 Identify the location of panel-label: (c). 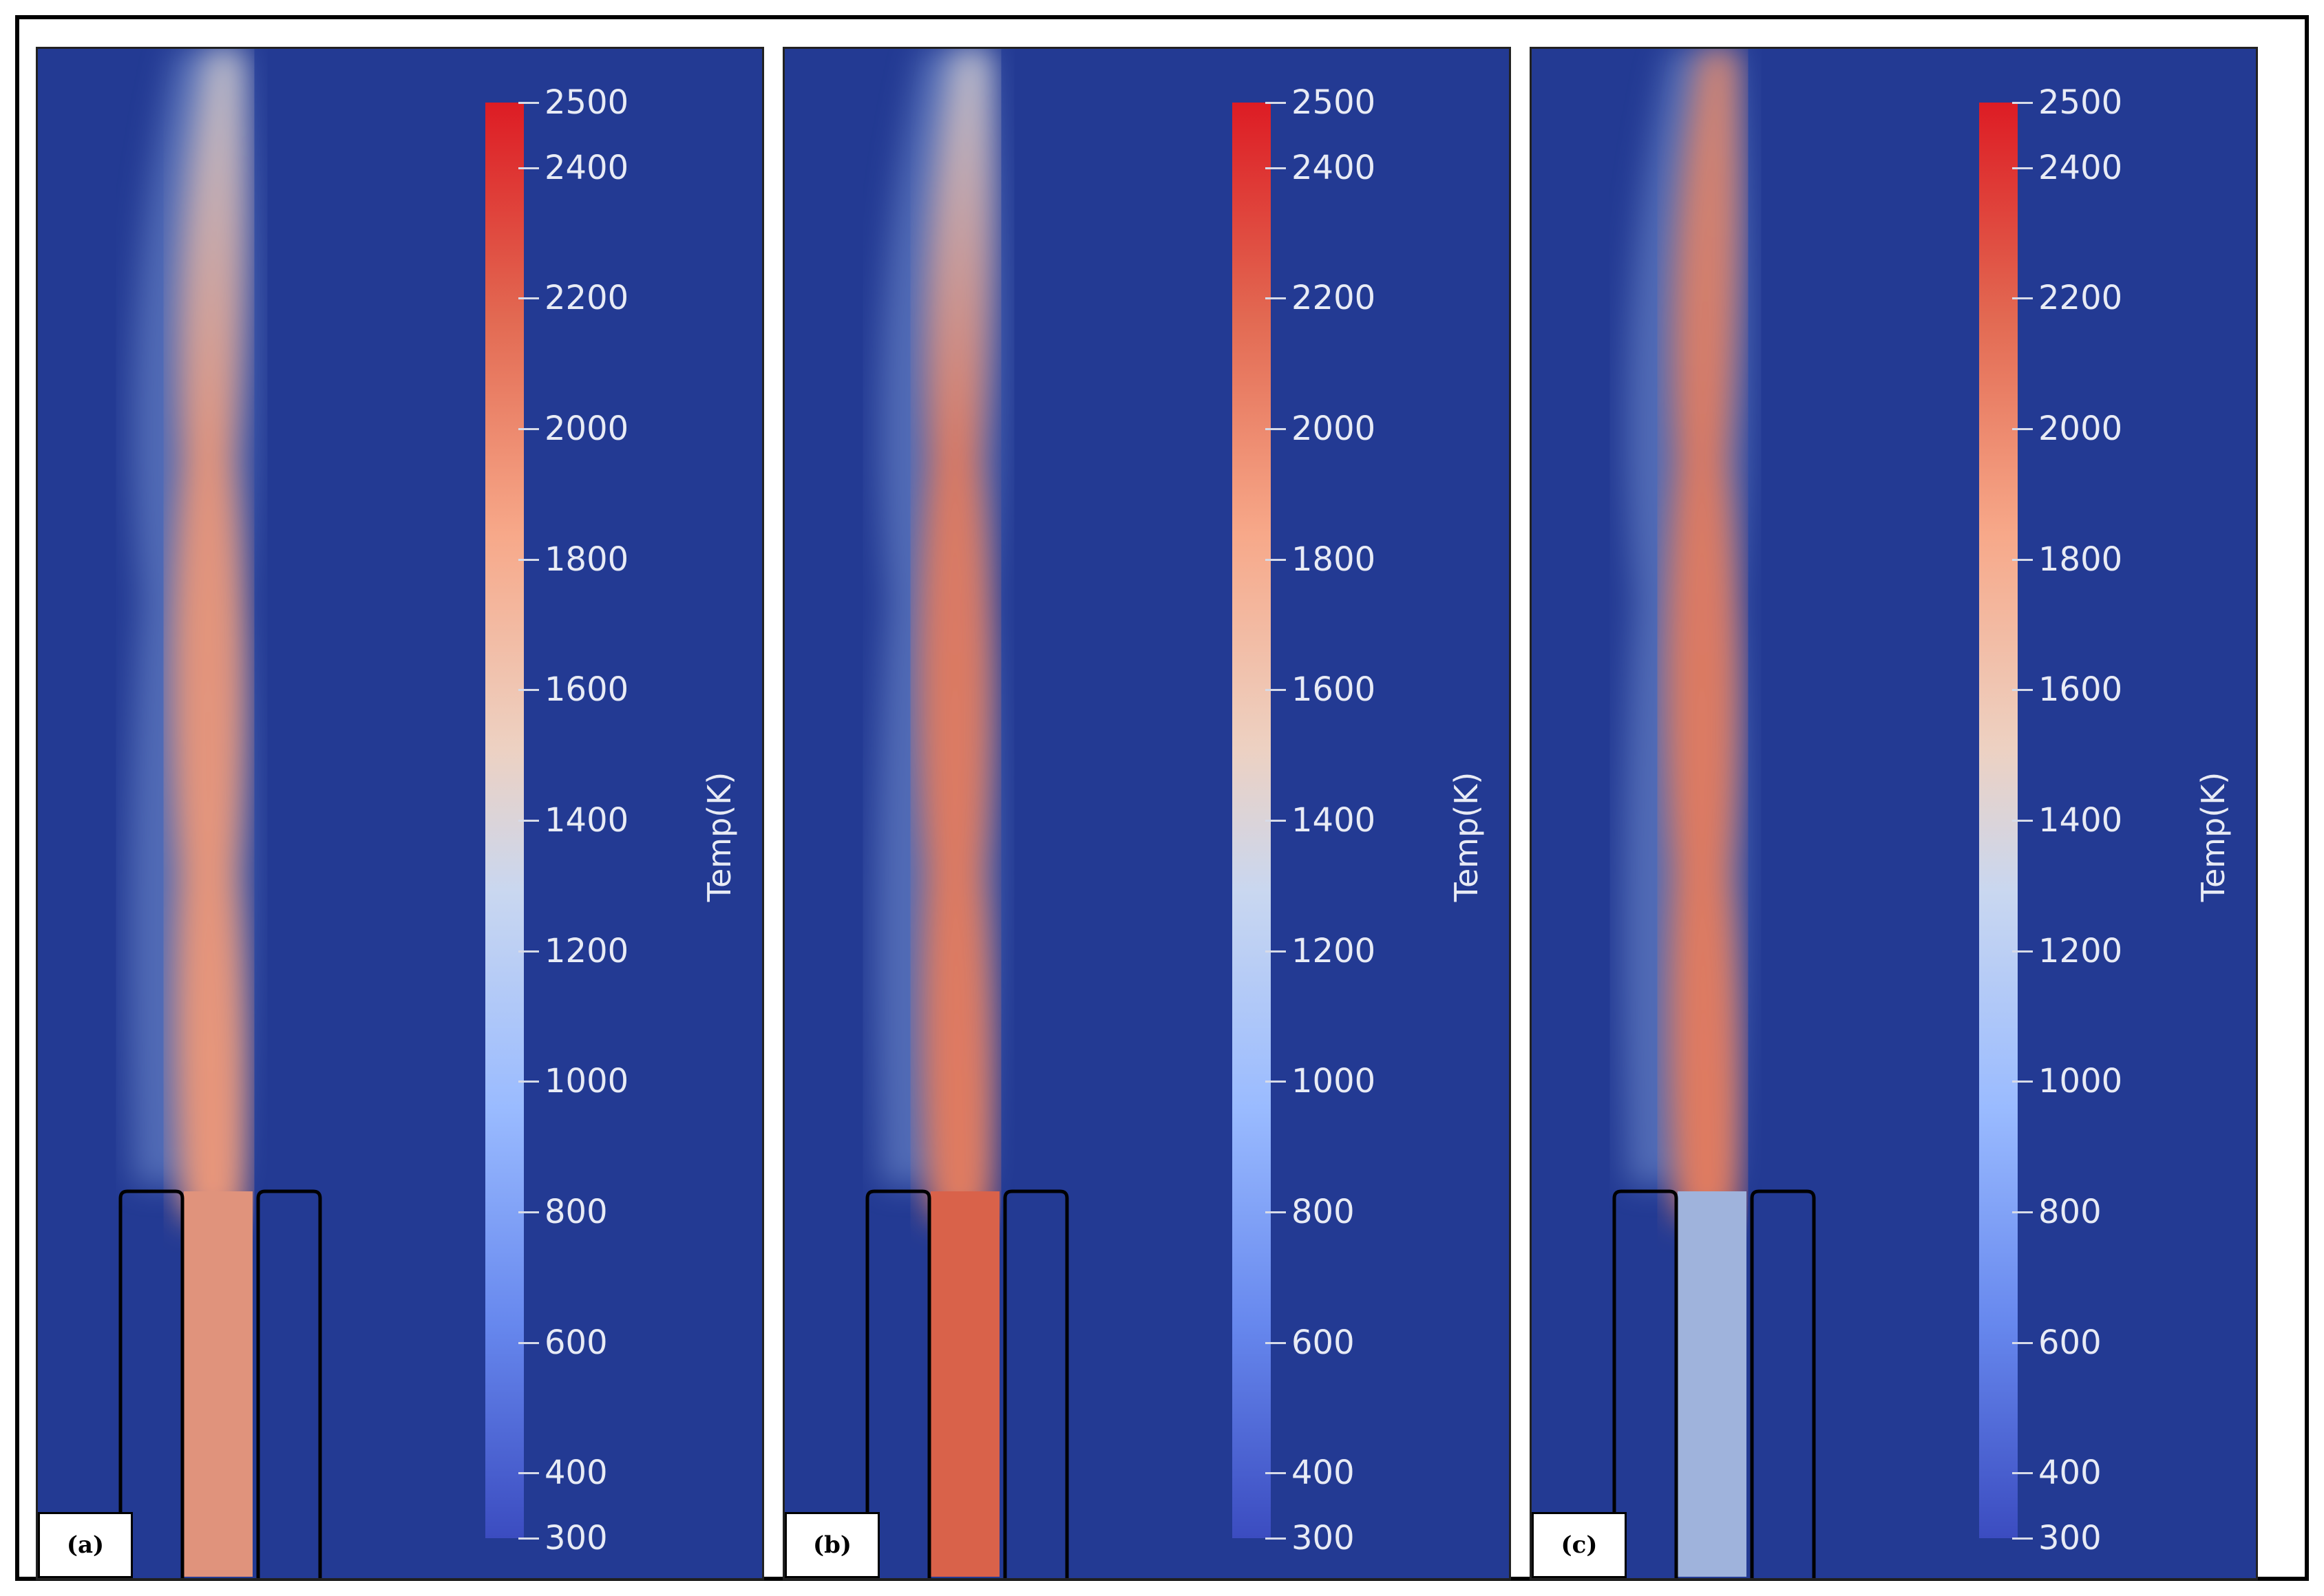
(1580, 1545).